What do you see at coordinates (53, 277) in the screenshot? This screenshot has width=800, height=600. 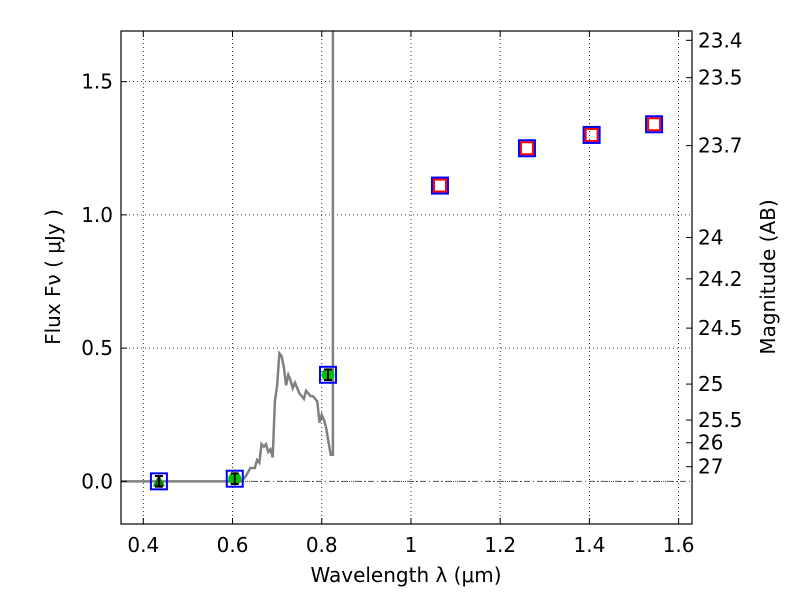 I see `y-axis-label: Flux Fν ( μJy )` at bounding box center [53, 277].